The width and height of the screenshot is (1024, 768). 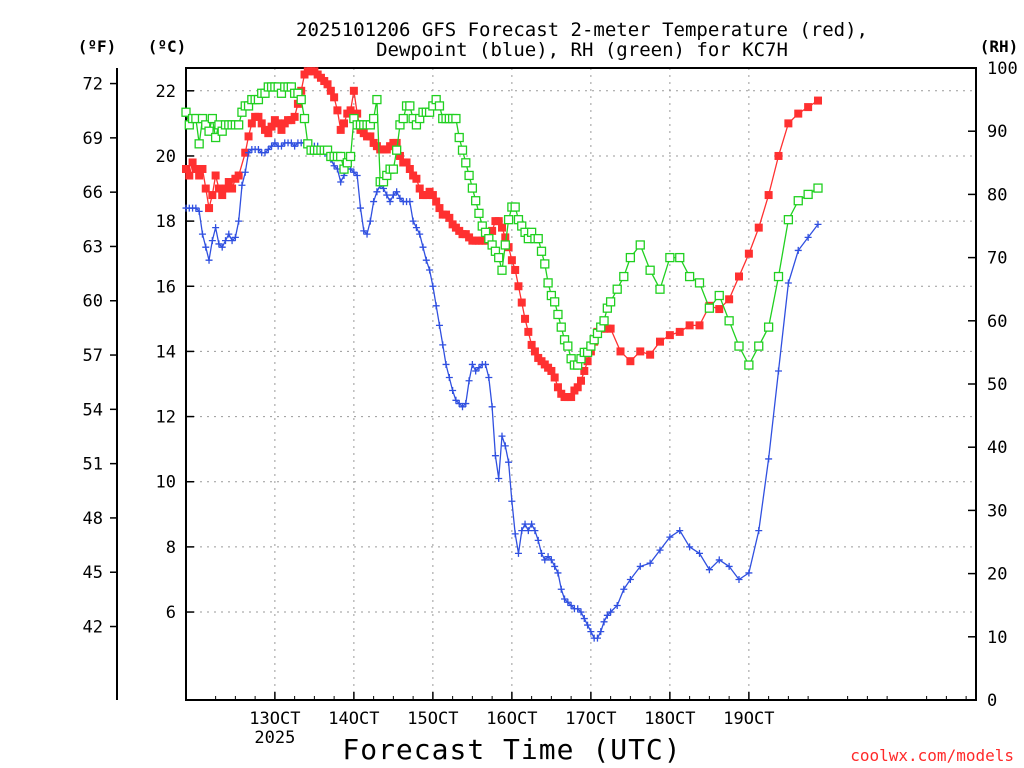 I want to click on celsius-tick-label: 14, so click(x=166, y=352).